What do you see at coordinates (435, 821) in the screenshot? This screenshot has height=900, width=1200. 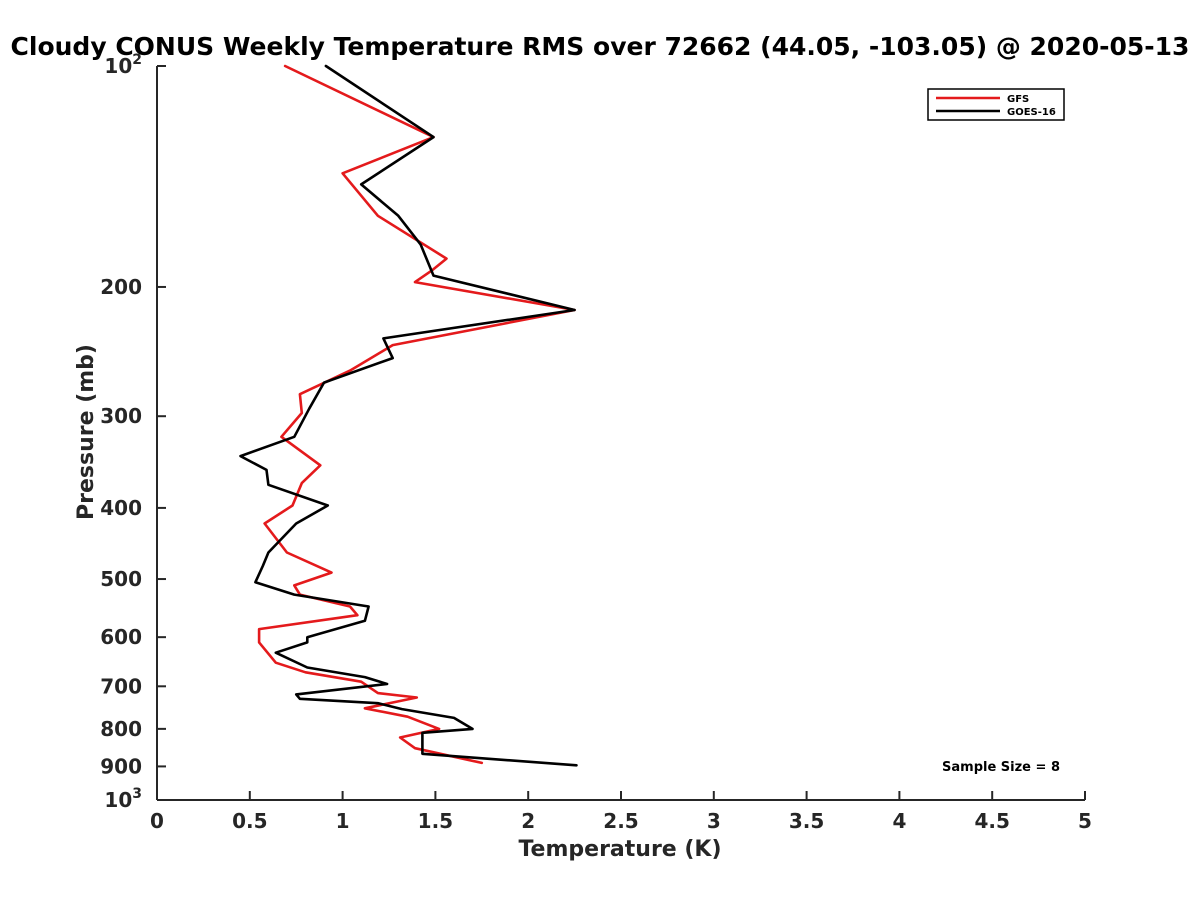 I see `x-tick-label: 1.5` at bounding box center [435, 821].